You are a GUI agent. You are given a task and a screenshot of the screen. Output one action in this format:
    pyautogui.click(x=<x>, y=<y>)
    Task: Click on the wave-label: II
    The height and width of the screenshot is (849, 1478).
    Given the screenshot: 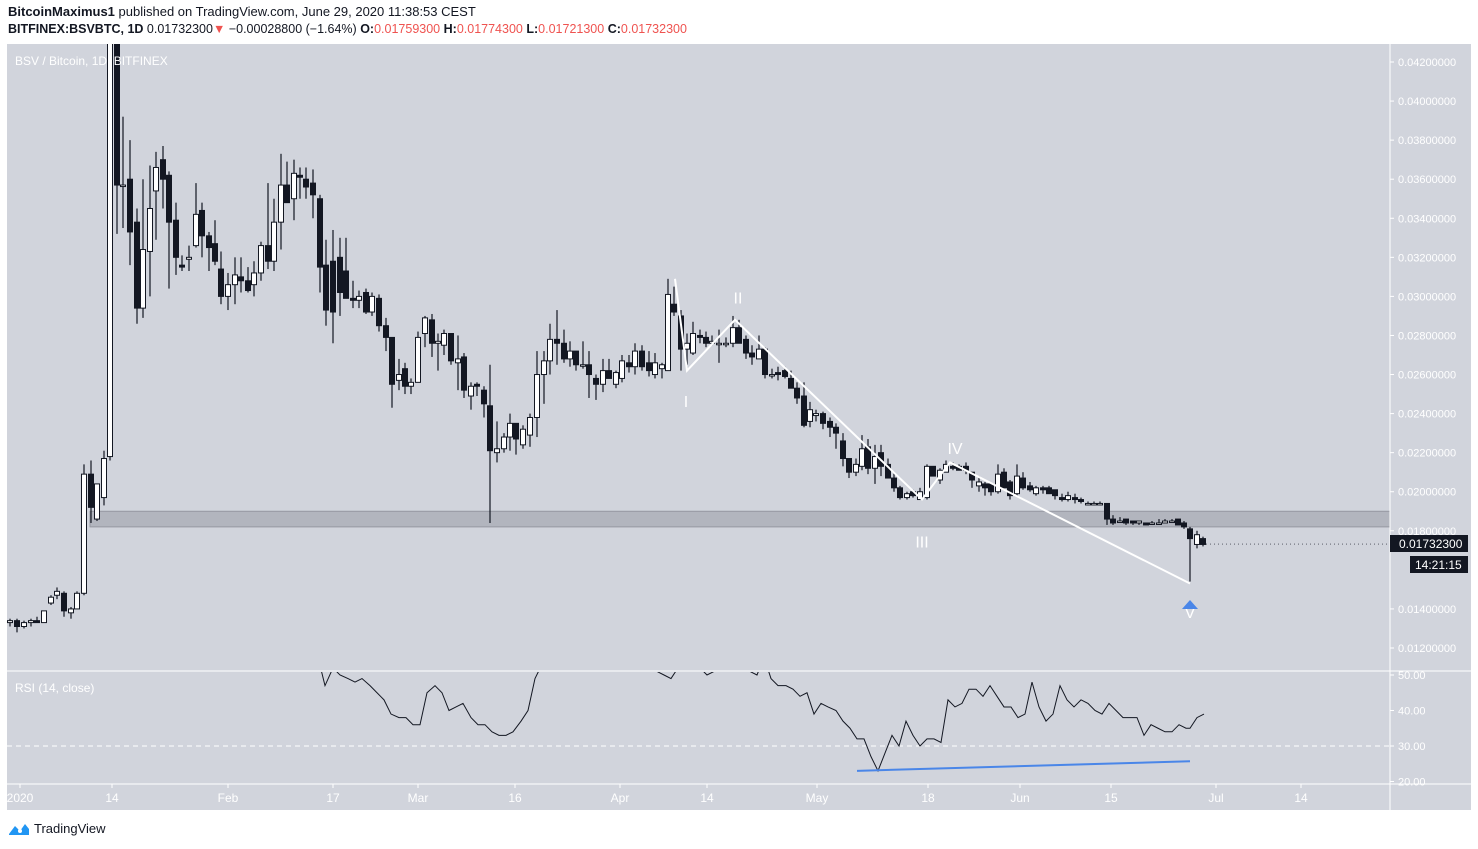 What is the action you would take?
    pyautogui.click(x=738, y=298)
    